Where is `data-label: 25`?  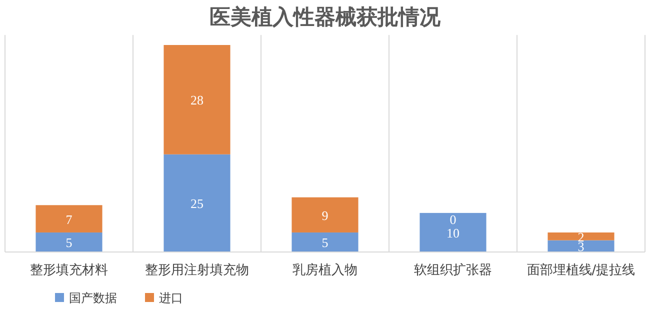 data-label: 25 is located at coordinates (197, 204).